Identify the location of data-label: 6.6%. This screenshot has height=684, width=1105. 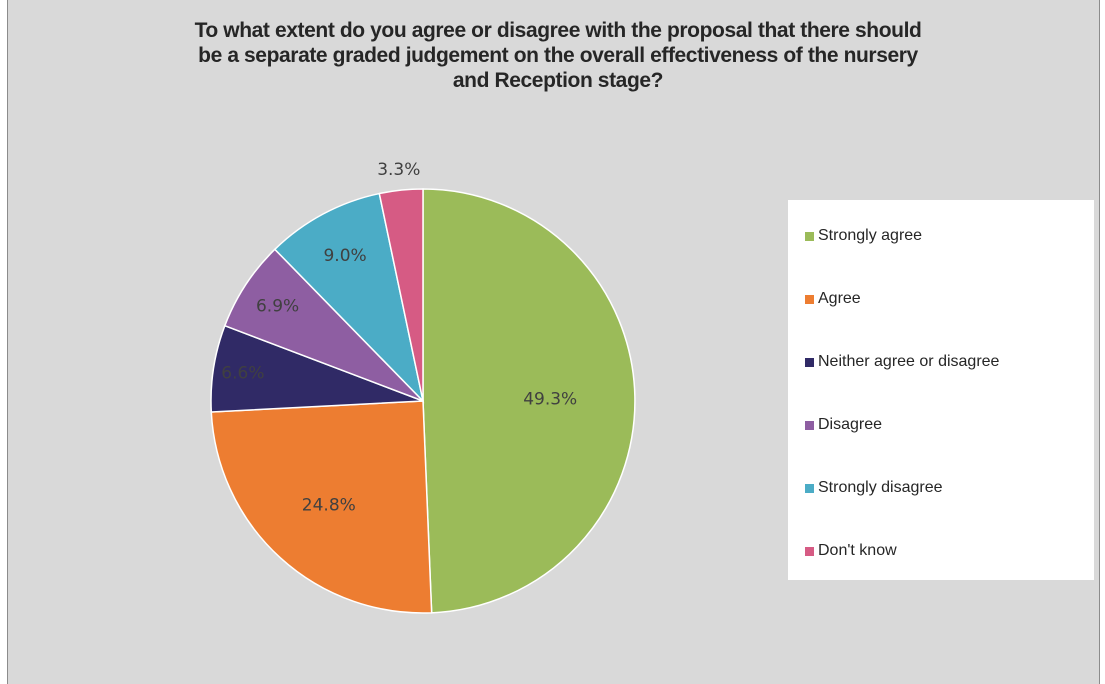
(242, 374).